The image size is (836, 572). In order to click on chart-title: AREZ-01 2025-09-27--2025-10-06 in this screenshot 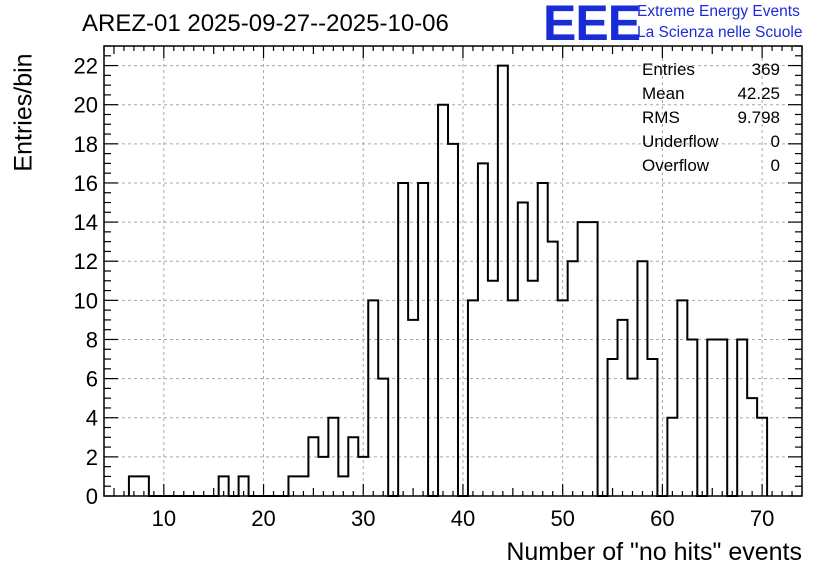, I will do `click(265, 23)`.